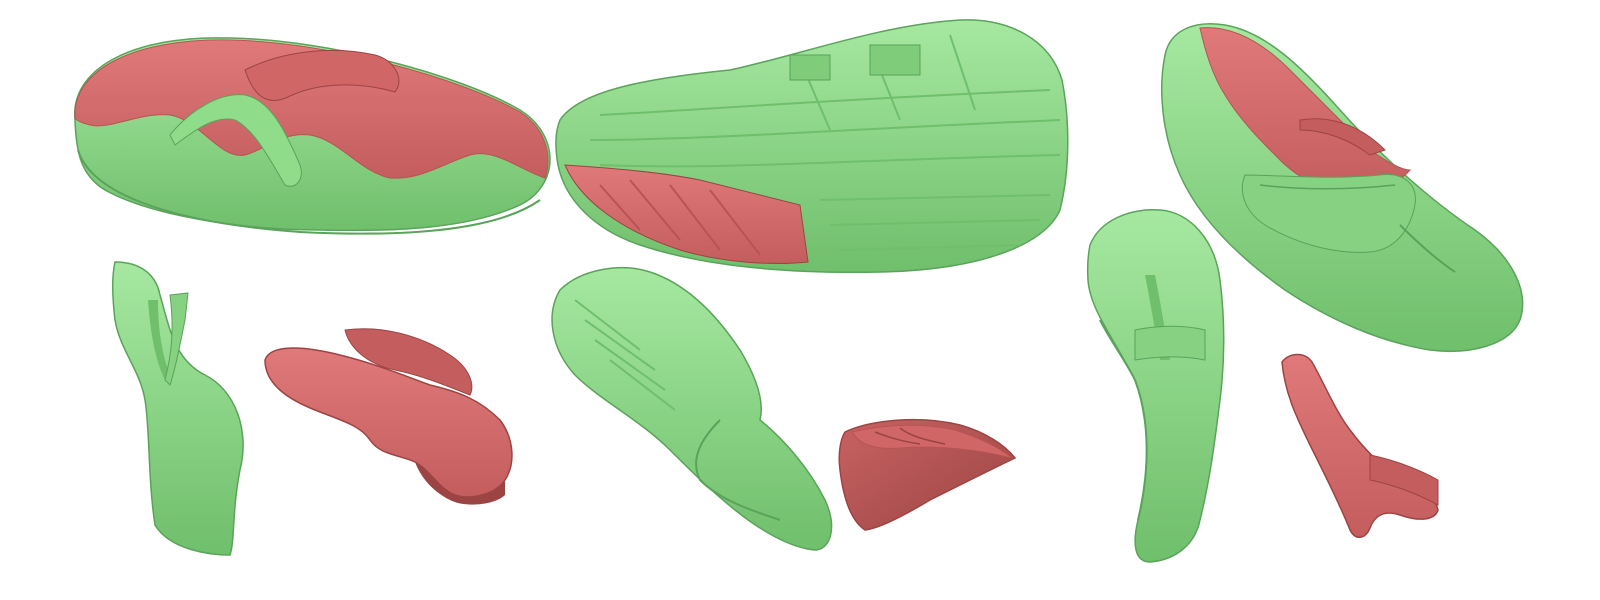  I want to click on sneaker-center-green-part, so click(692, 408).